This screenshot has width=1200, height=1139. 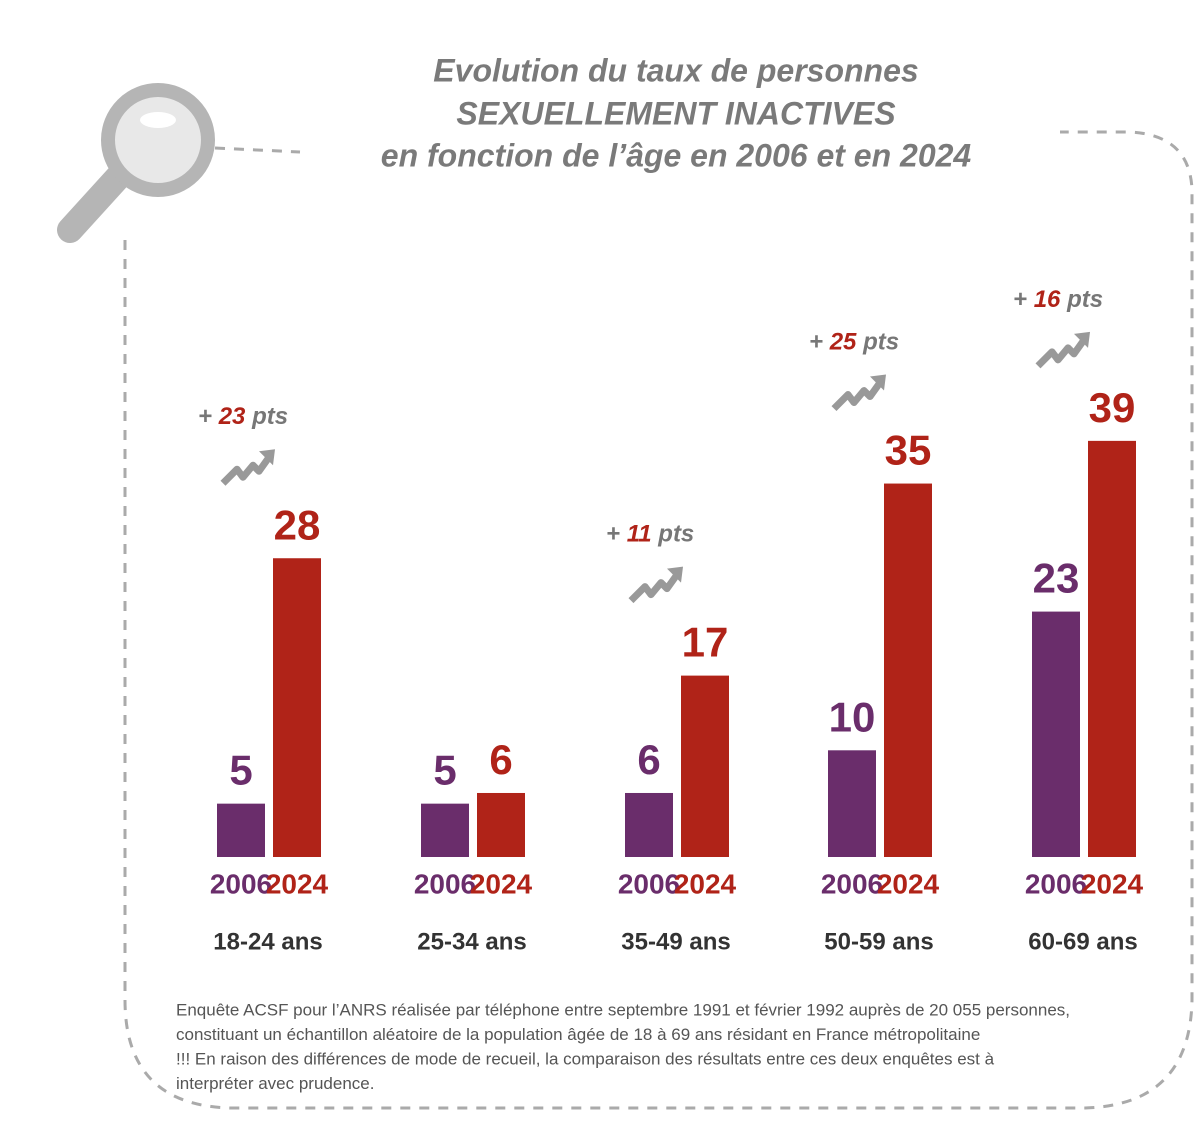 I want to click on value-label: 23, so click(x=1056, y=578).